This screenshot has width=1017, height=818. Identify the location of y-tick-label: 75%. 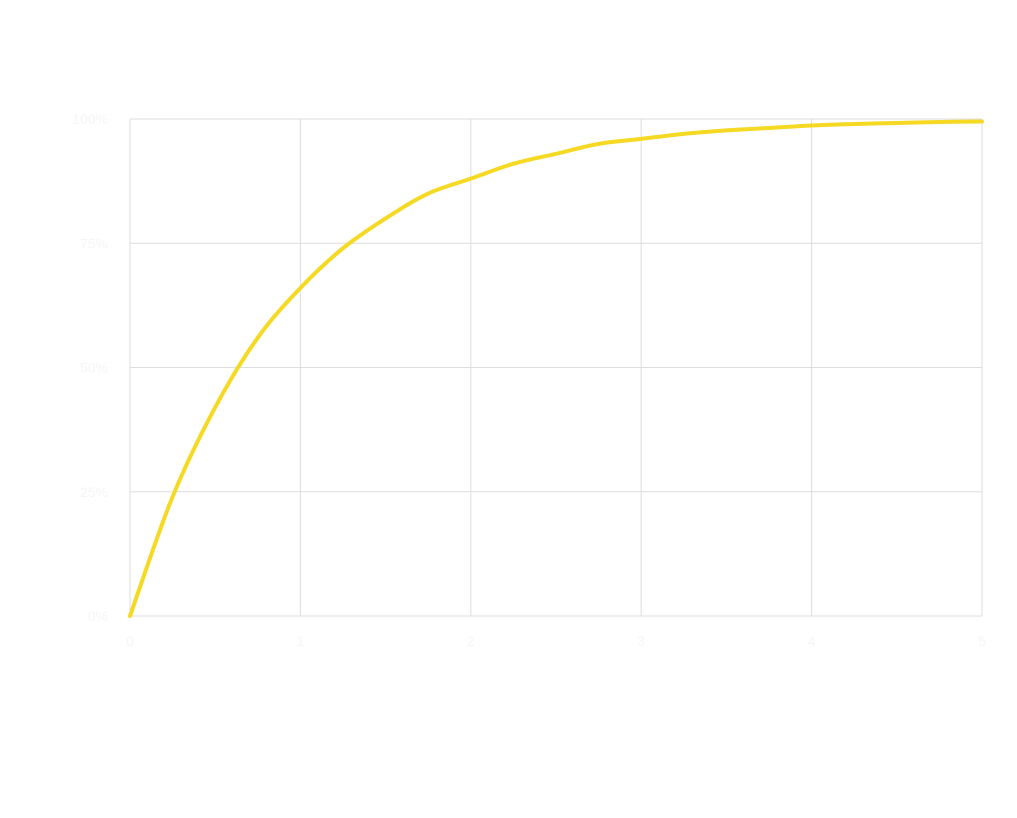
(94, 243).